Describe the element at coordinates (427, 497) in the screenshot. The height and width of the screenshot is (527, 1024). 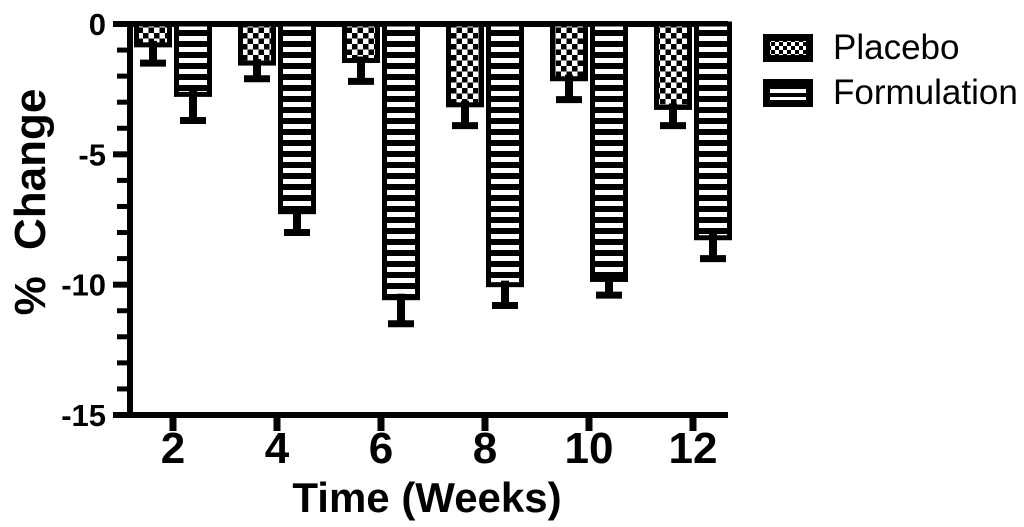
I see `x-axis-title: Time (Weeks)` at that location.